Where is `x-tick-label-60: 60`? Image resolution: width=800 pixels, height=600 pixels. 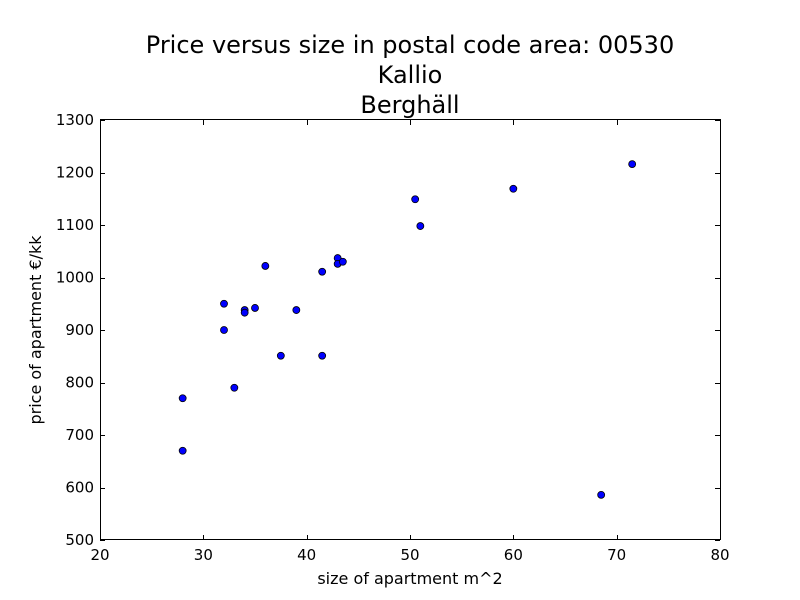
x-tick-label-60: 60 is located at coordinates (513, 555).